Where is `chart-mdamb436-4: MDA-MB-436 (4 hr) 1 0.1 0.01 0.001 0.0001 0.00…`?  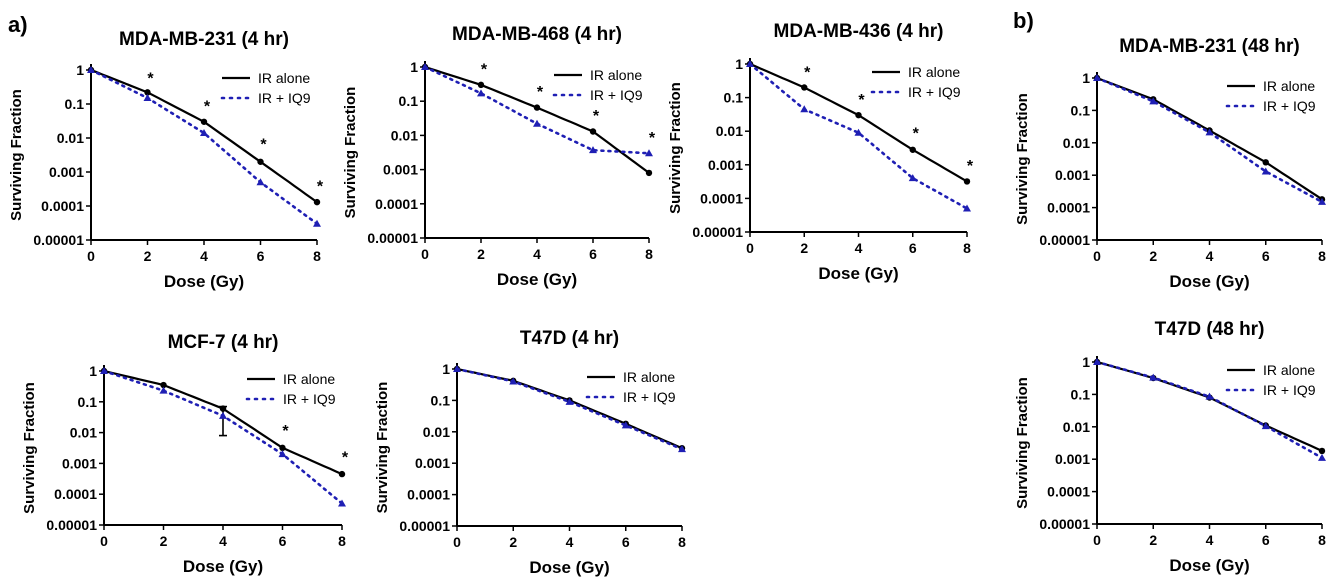
chart-mdamb436-4: MDA-MB-436 (4 hr) 1 0.1 0.01 0.001 0.0001 0.00… is located at coordinates (820, 152).